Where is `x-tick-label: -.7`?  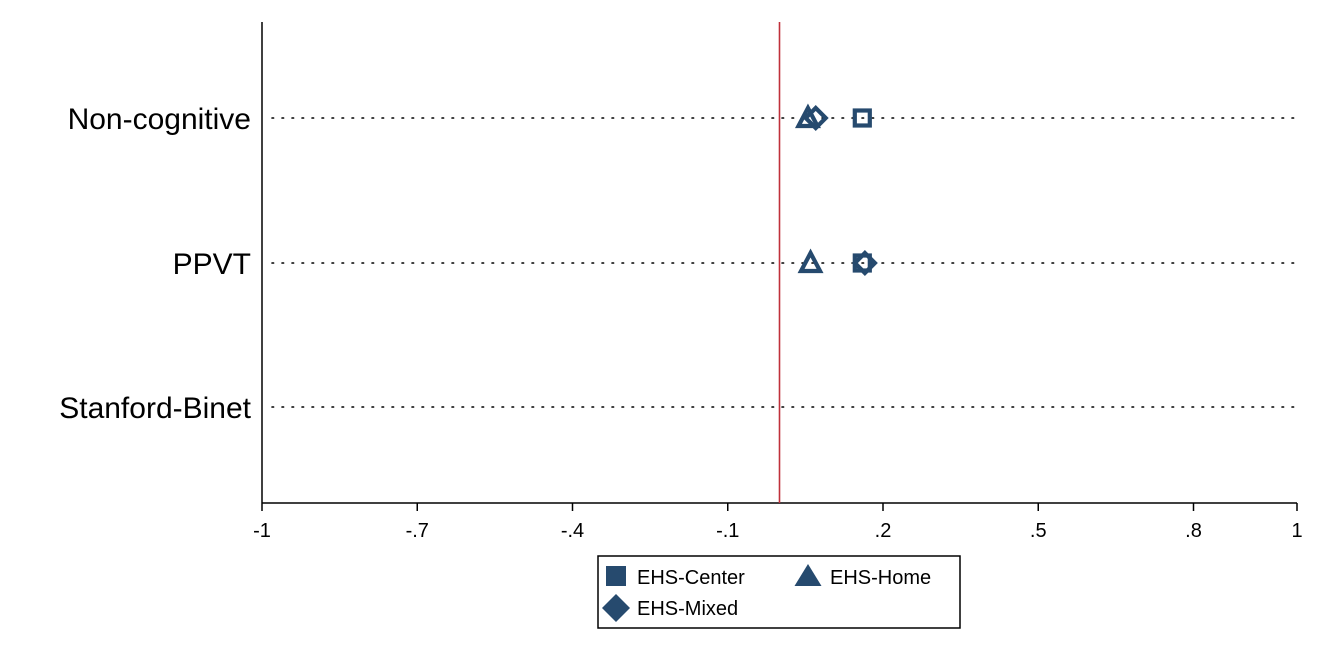 x-tick-label: -.7 is located at coordinates (417, 531).